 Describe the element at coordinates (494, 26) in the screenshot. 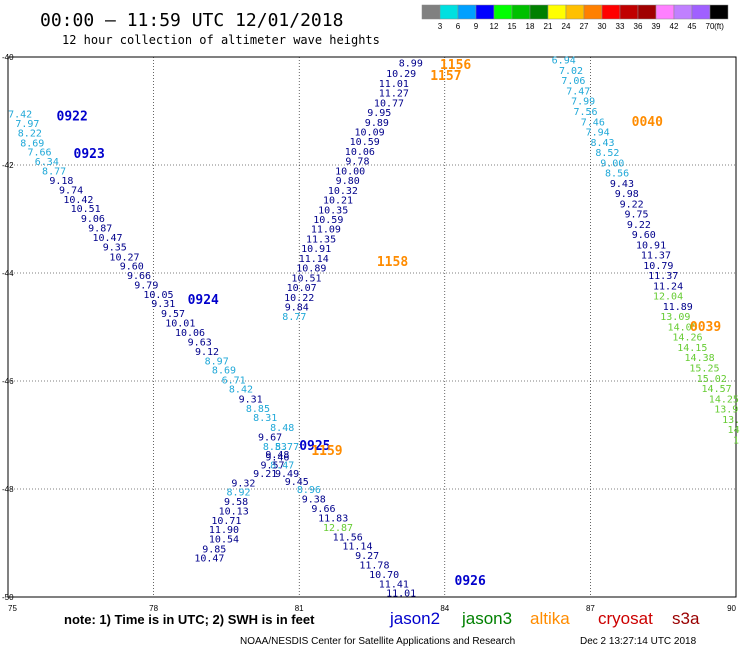

I see `color-scale-label: 12` at that location.